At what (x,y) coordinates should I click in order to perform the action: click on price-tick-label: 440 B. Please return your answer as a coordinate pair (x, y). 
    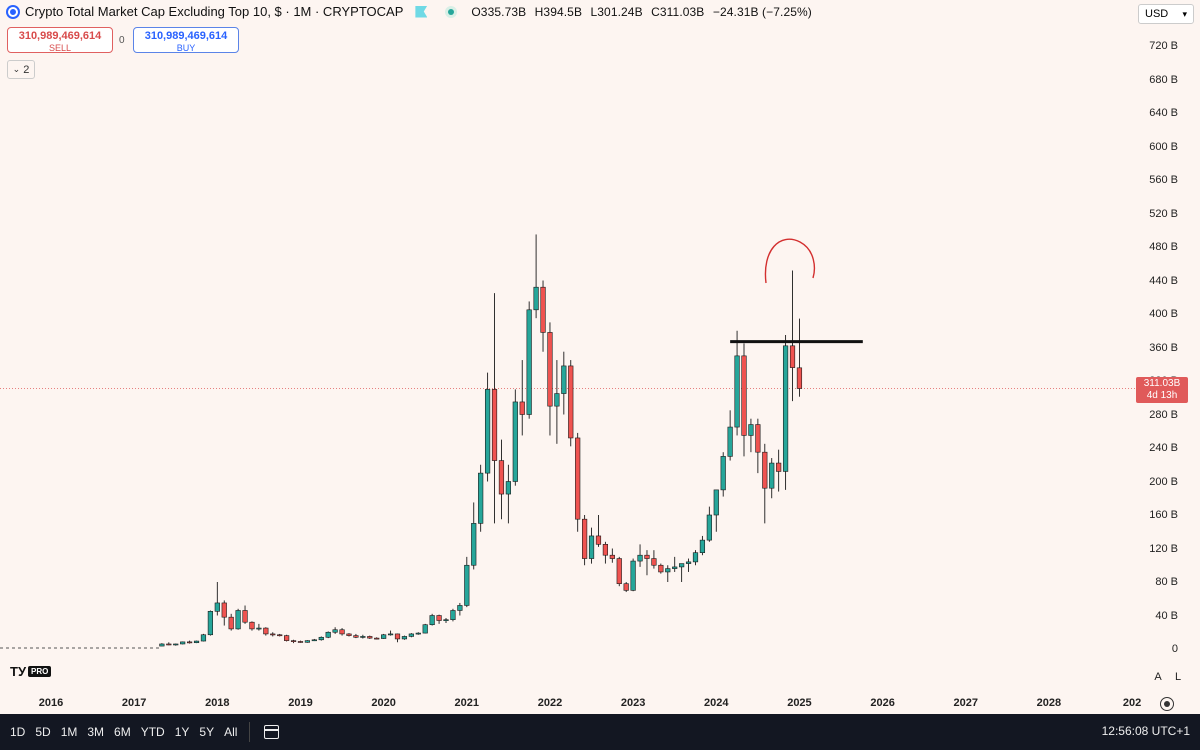
    Looking at the image, I should click on (1163, 280).